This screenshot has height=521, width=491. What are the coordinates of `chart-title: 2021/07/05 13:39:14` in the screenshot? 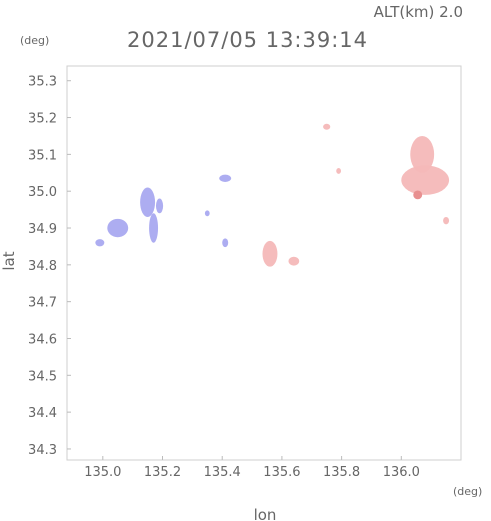 It's located at (247, 40).